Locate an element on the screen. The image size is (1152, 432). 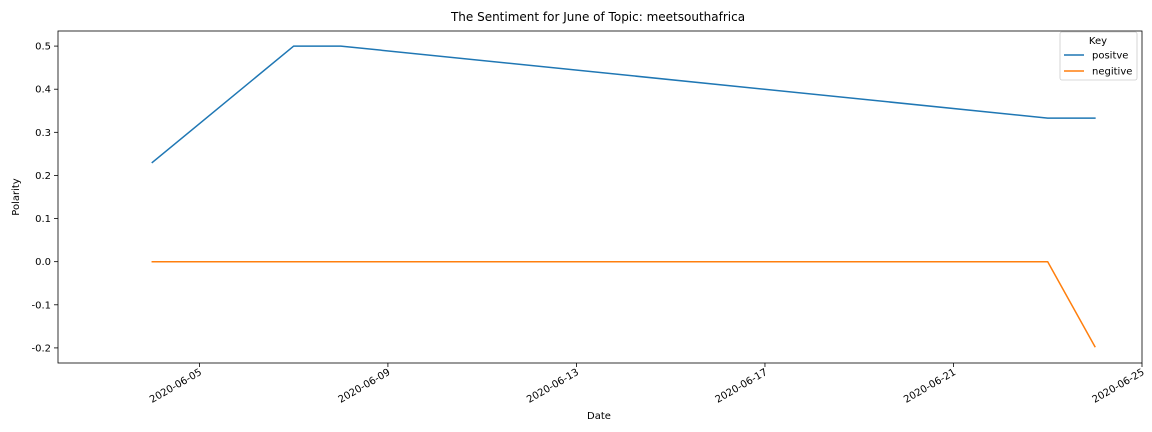
legend: Key positve negitive is located at coordinates (1098, 56).